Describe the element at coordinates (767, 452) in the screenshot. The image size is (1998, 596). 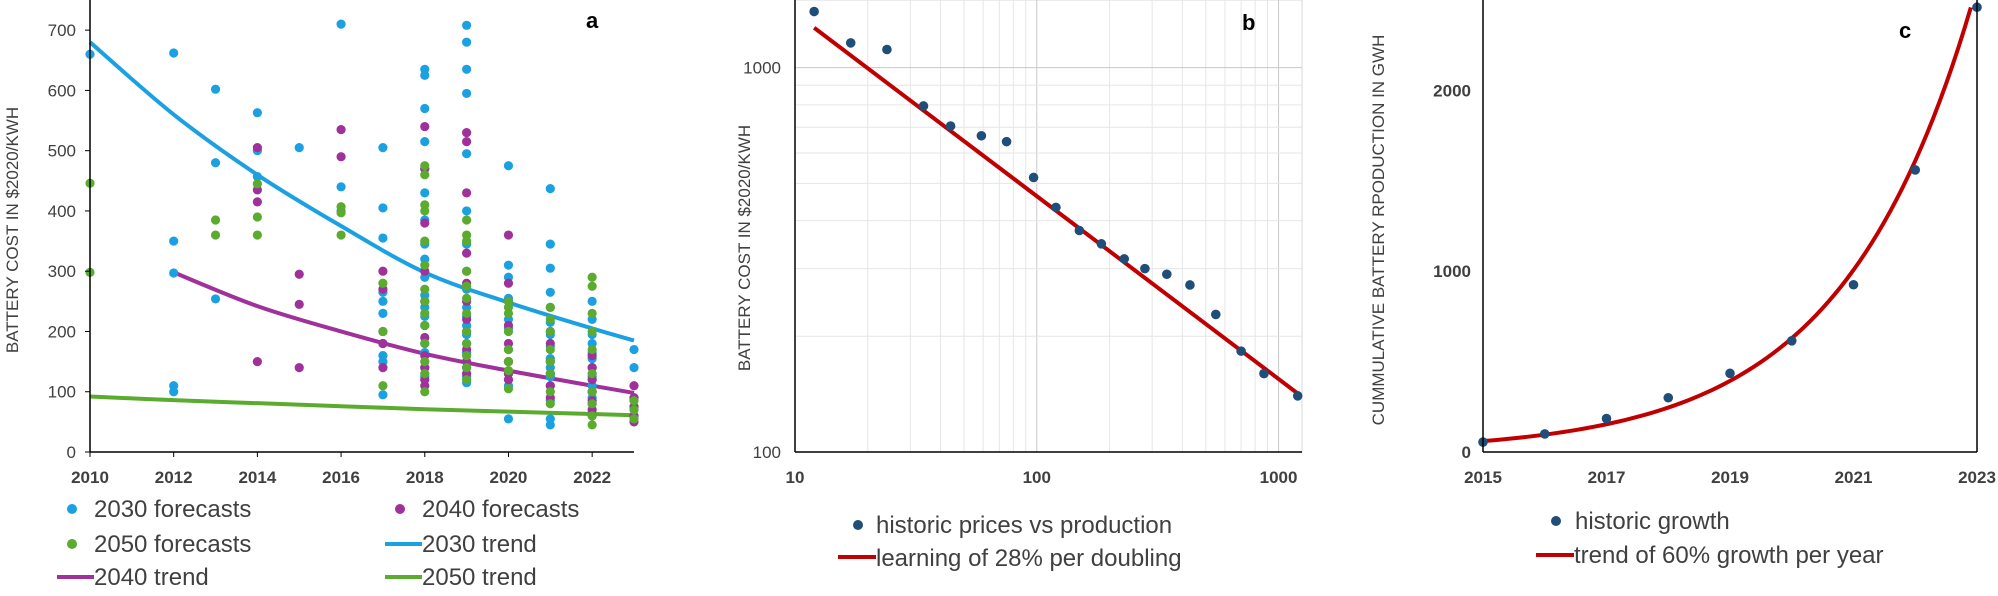
I see `panel-b-ytick-label: 100` at that location.